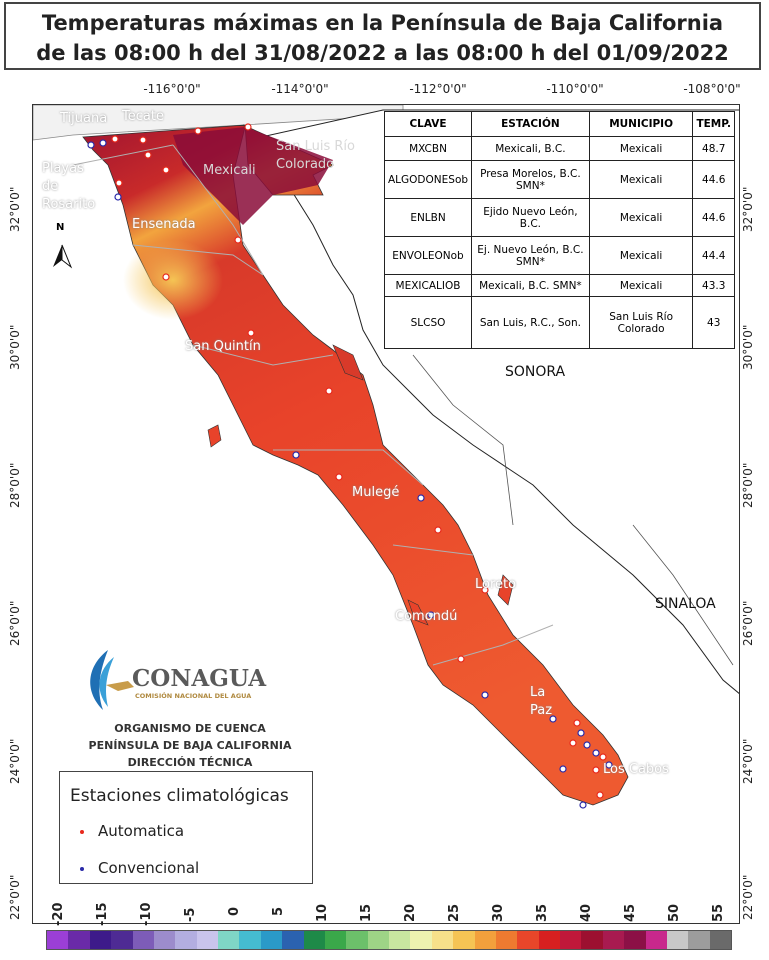  I want to click on header-temp: TEMP., so click(713, 124).